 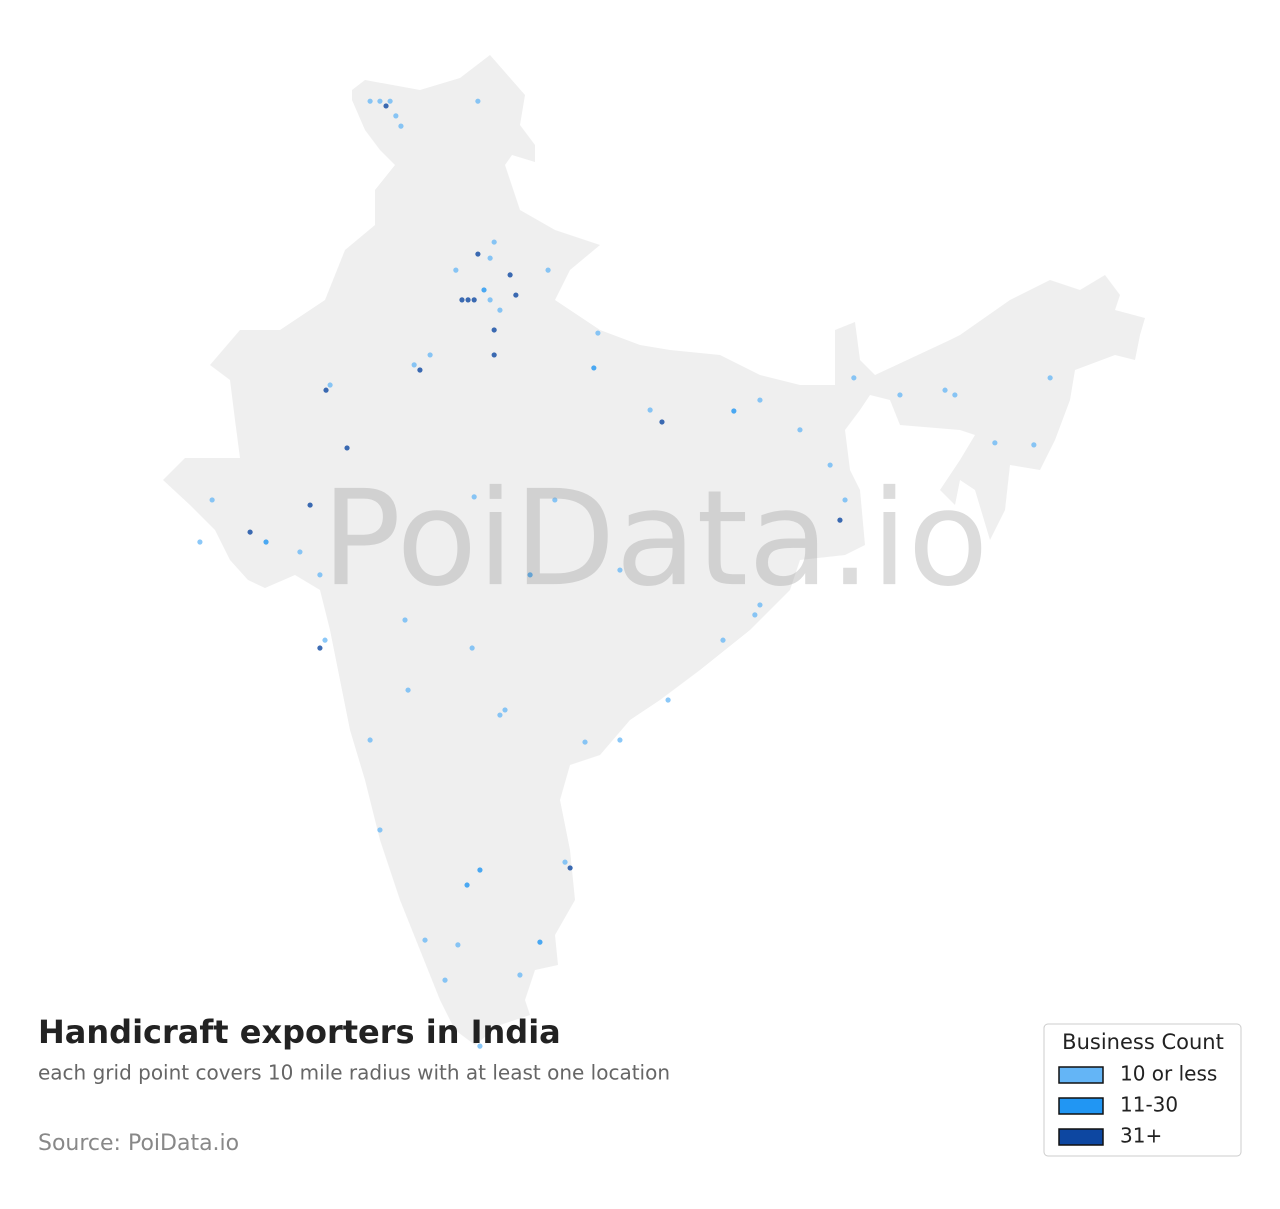 I want to click on legend-label: 31+, so click(x=1141, y=1136).